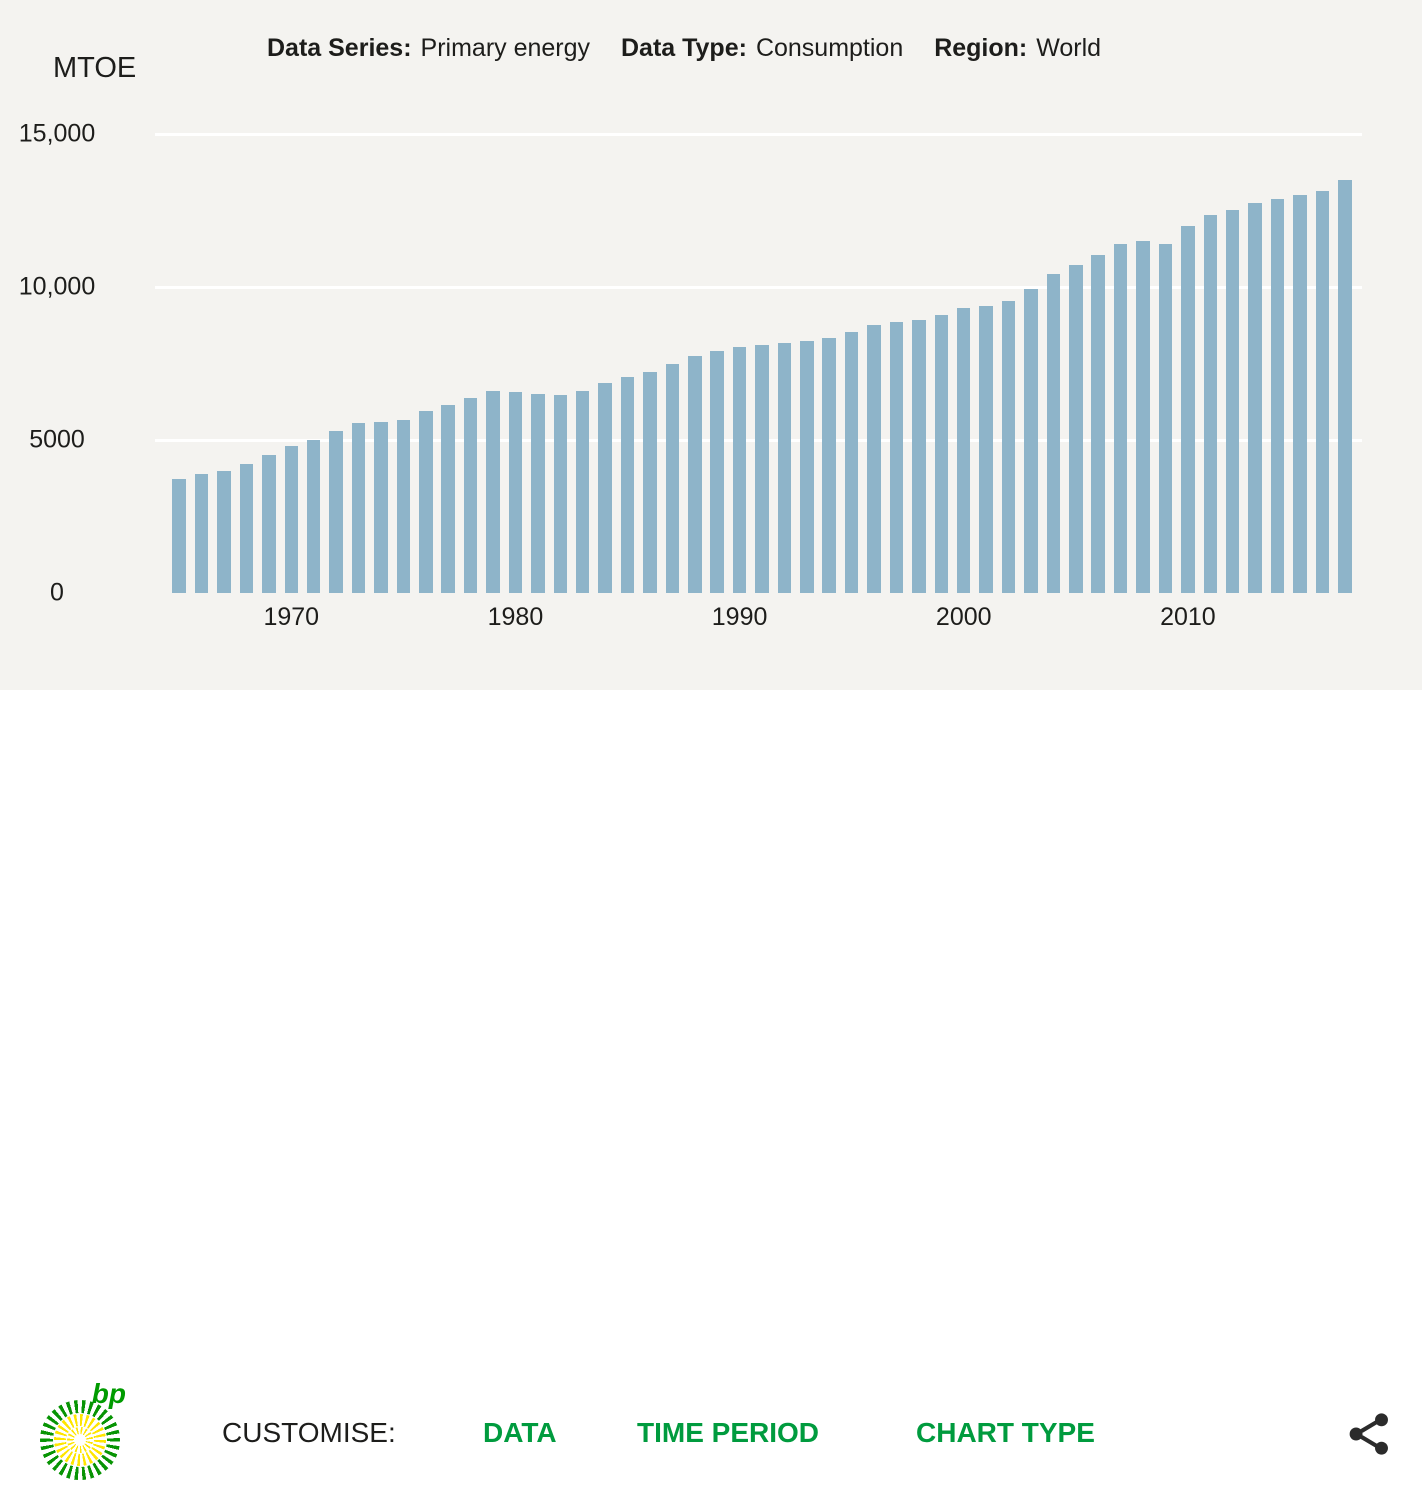  I want to click on share-icon, so click(1368, 1434).